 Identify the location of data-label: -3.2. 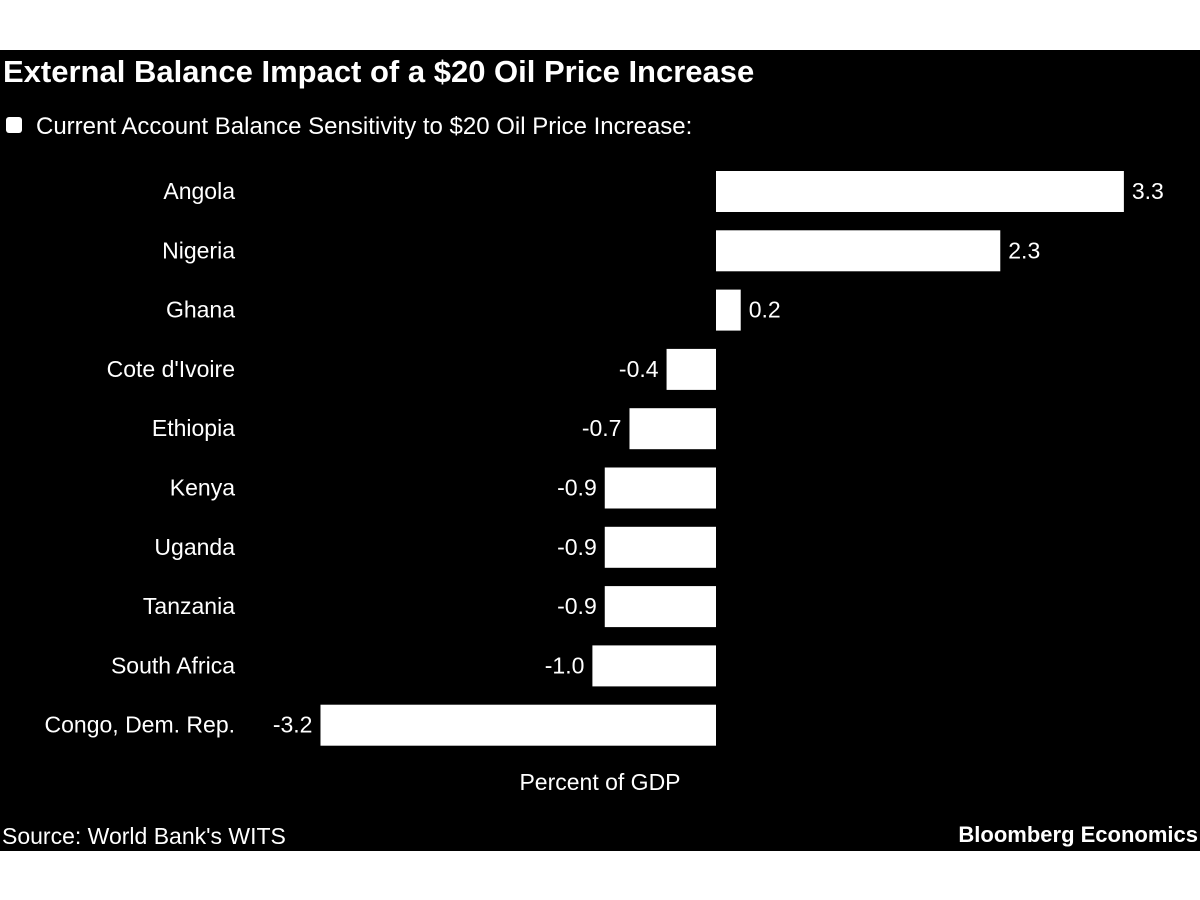
(293, 725).